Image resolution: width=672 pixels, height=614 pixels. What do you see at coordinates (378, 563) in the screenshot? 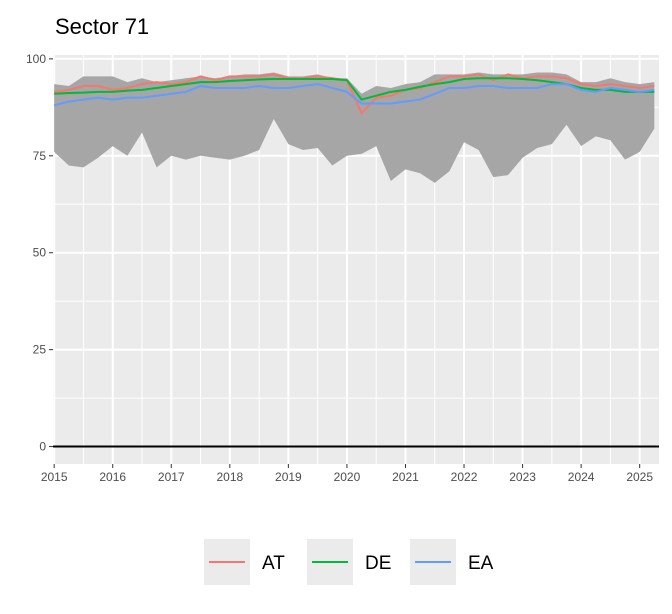
I see `legend-label: DE` at bounding box center [378, 563].